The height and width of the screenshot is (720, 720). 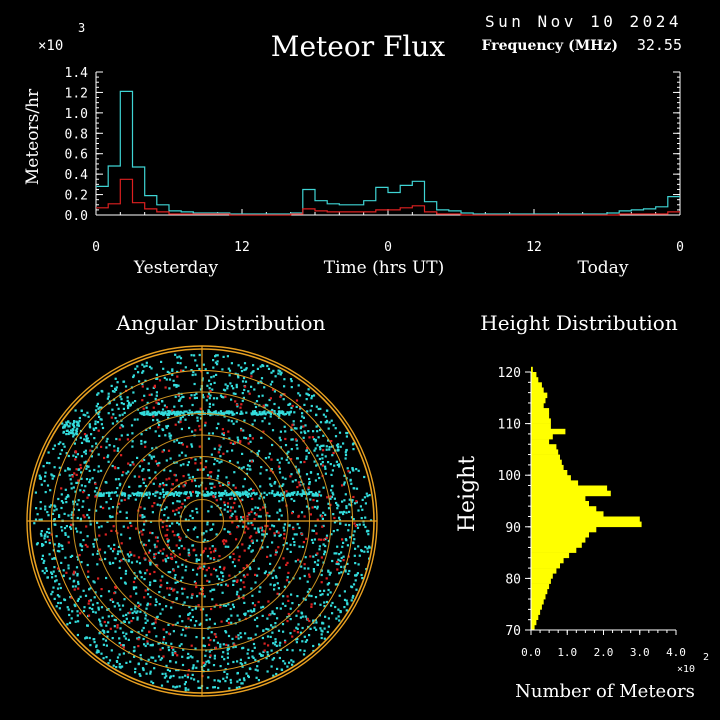 I want to click on height-x-exponent-base: ×10, so click(x=686, y=669).